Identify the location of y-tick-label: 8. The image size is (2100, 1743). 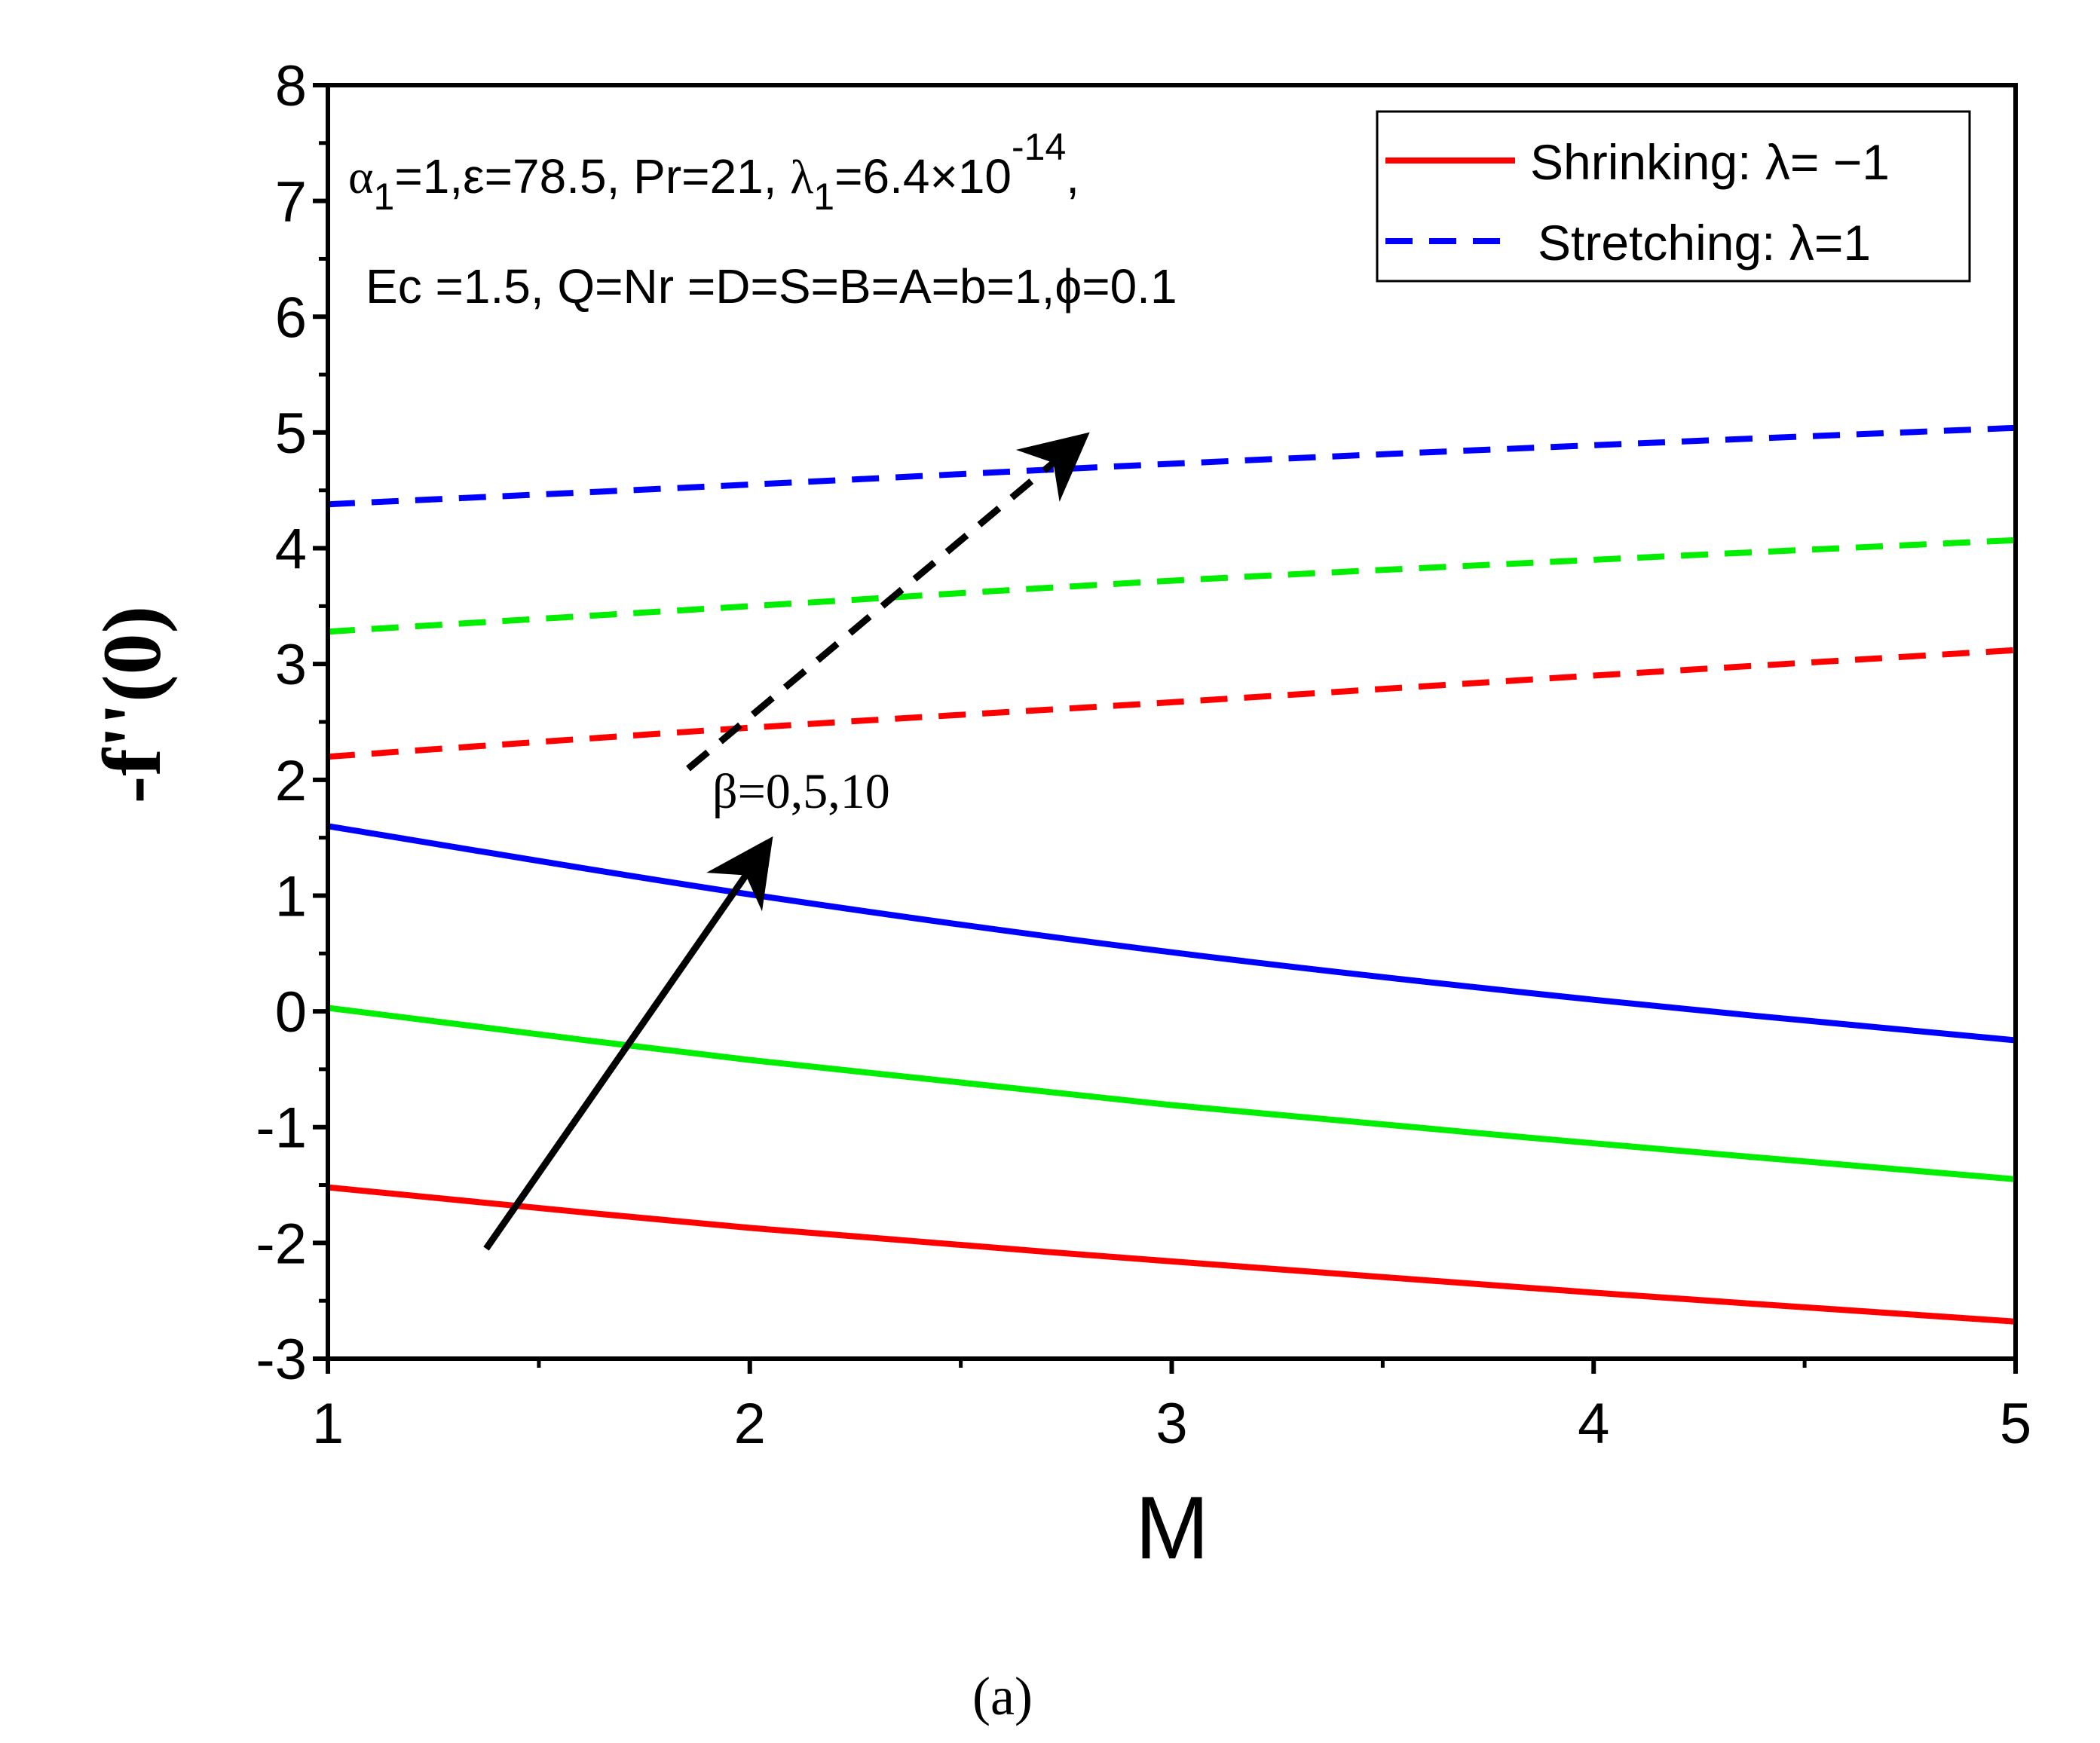
(291, 86).